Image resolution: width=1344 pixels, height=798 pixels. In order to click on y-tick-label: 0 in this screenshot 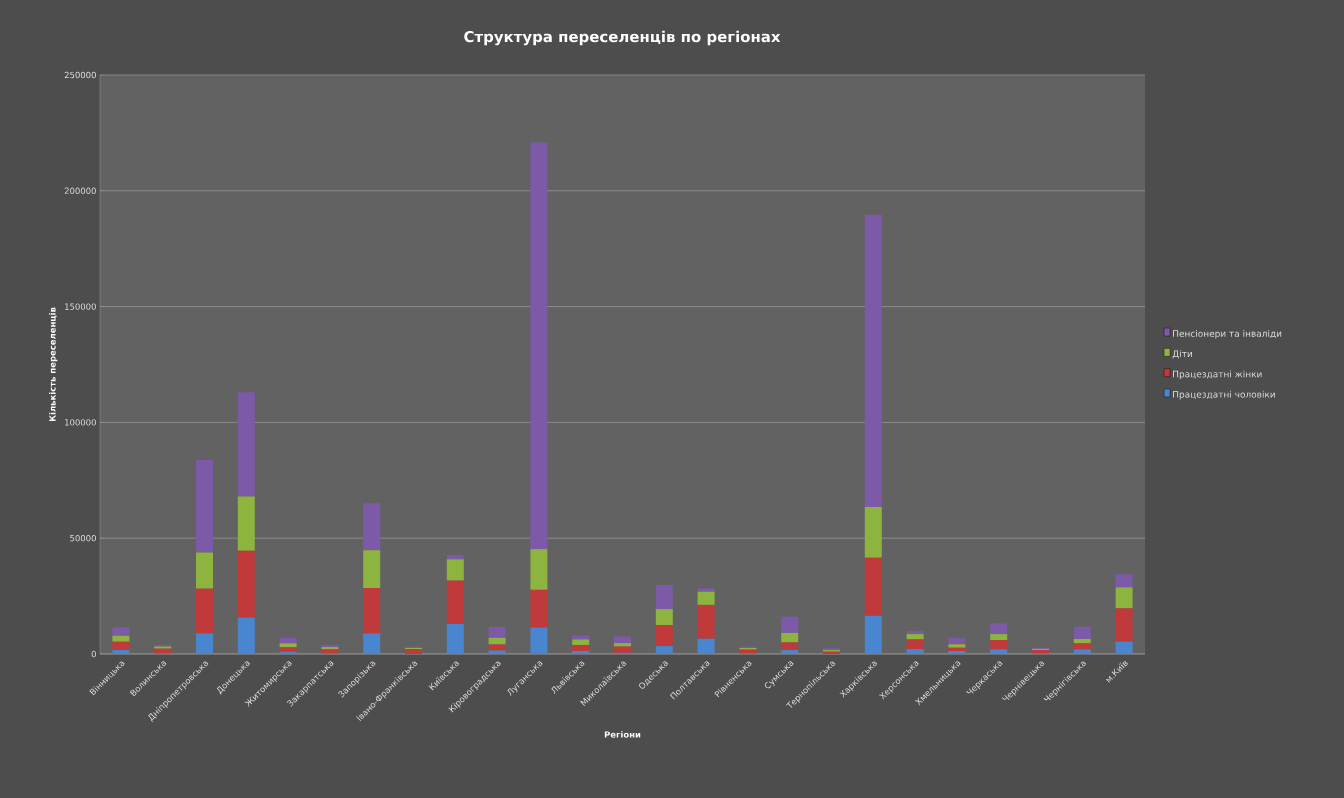, I will do `click(93, 654)`.